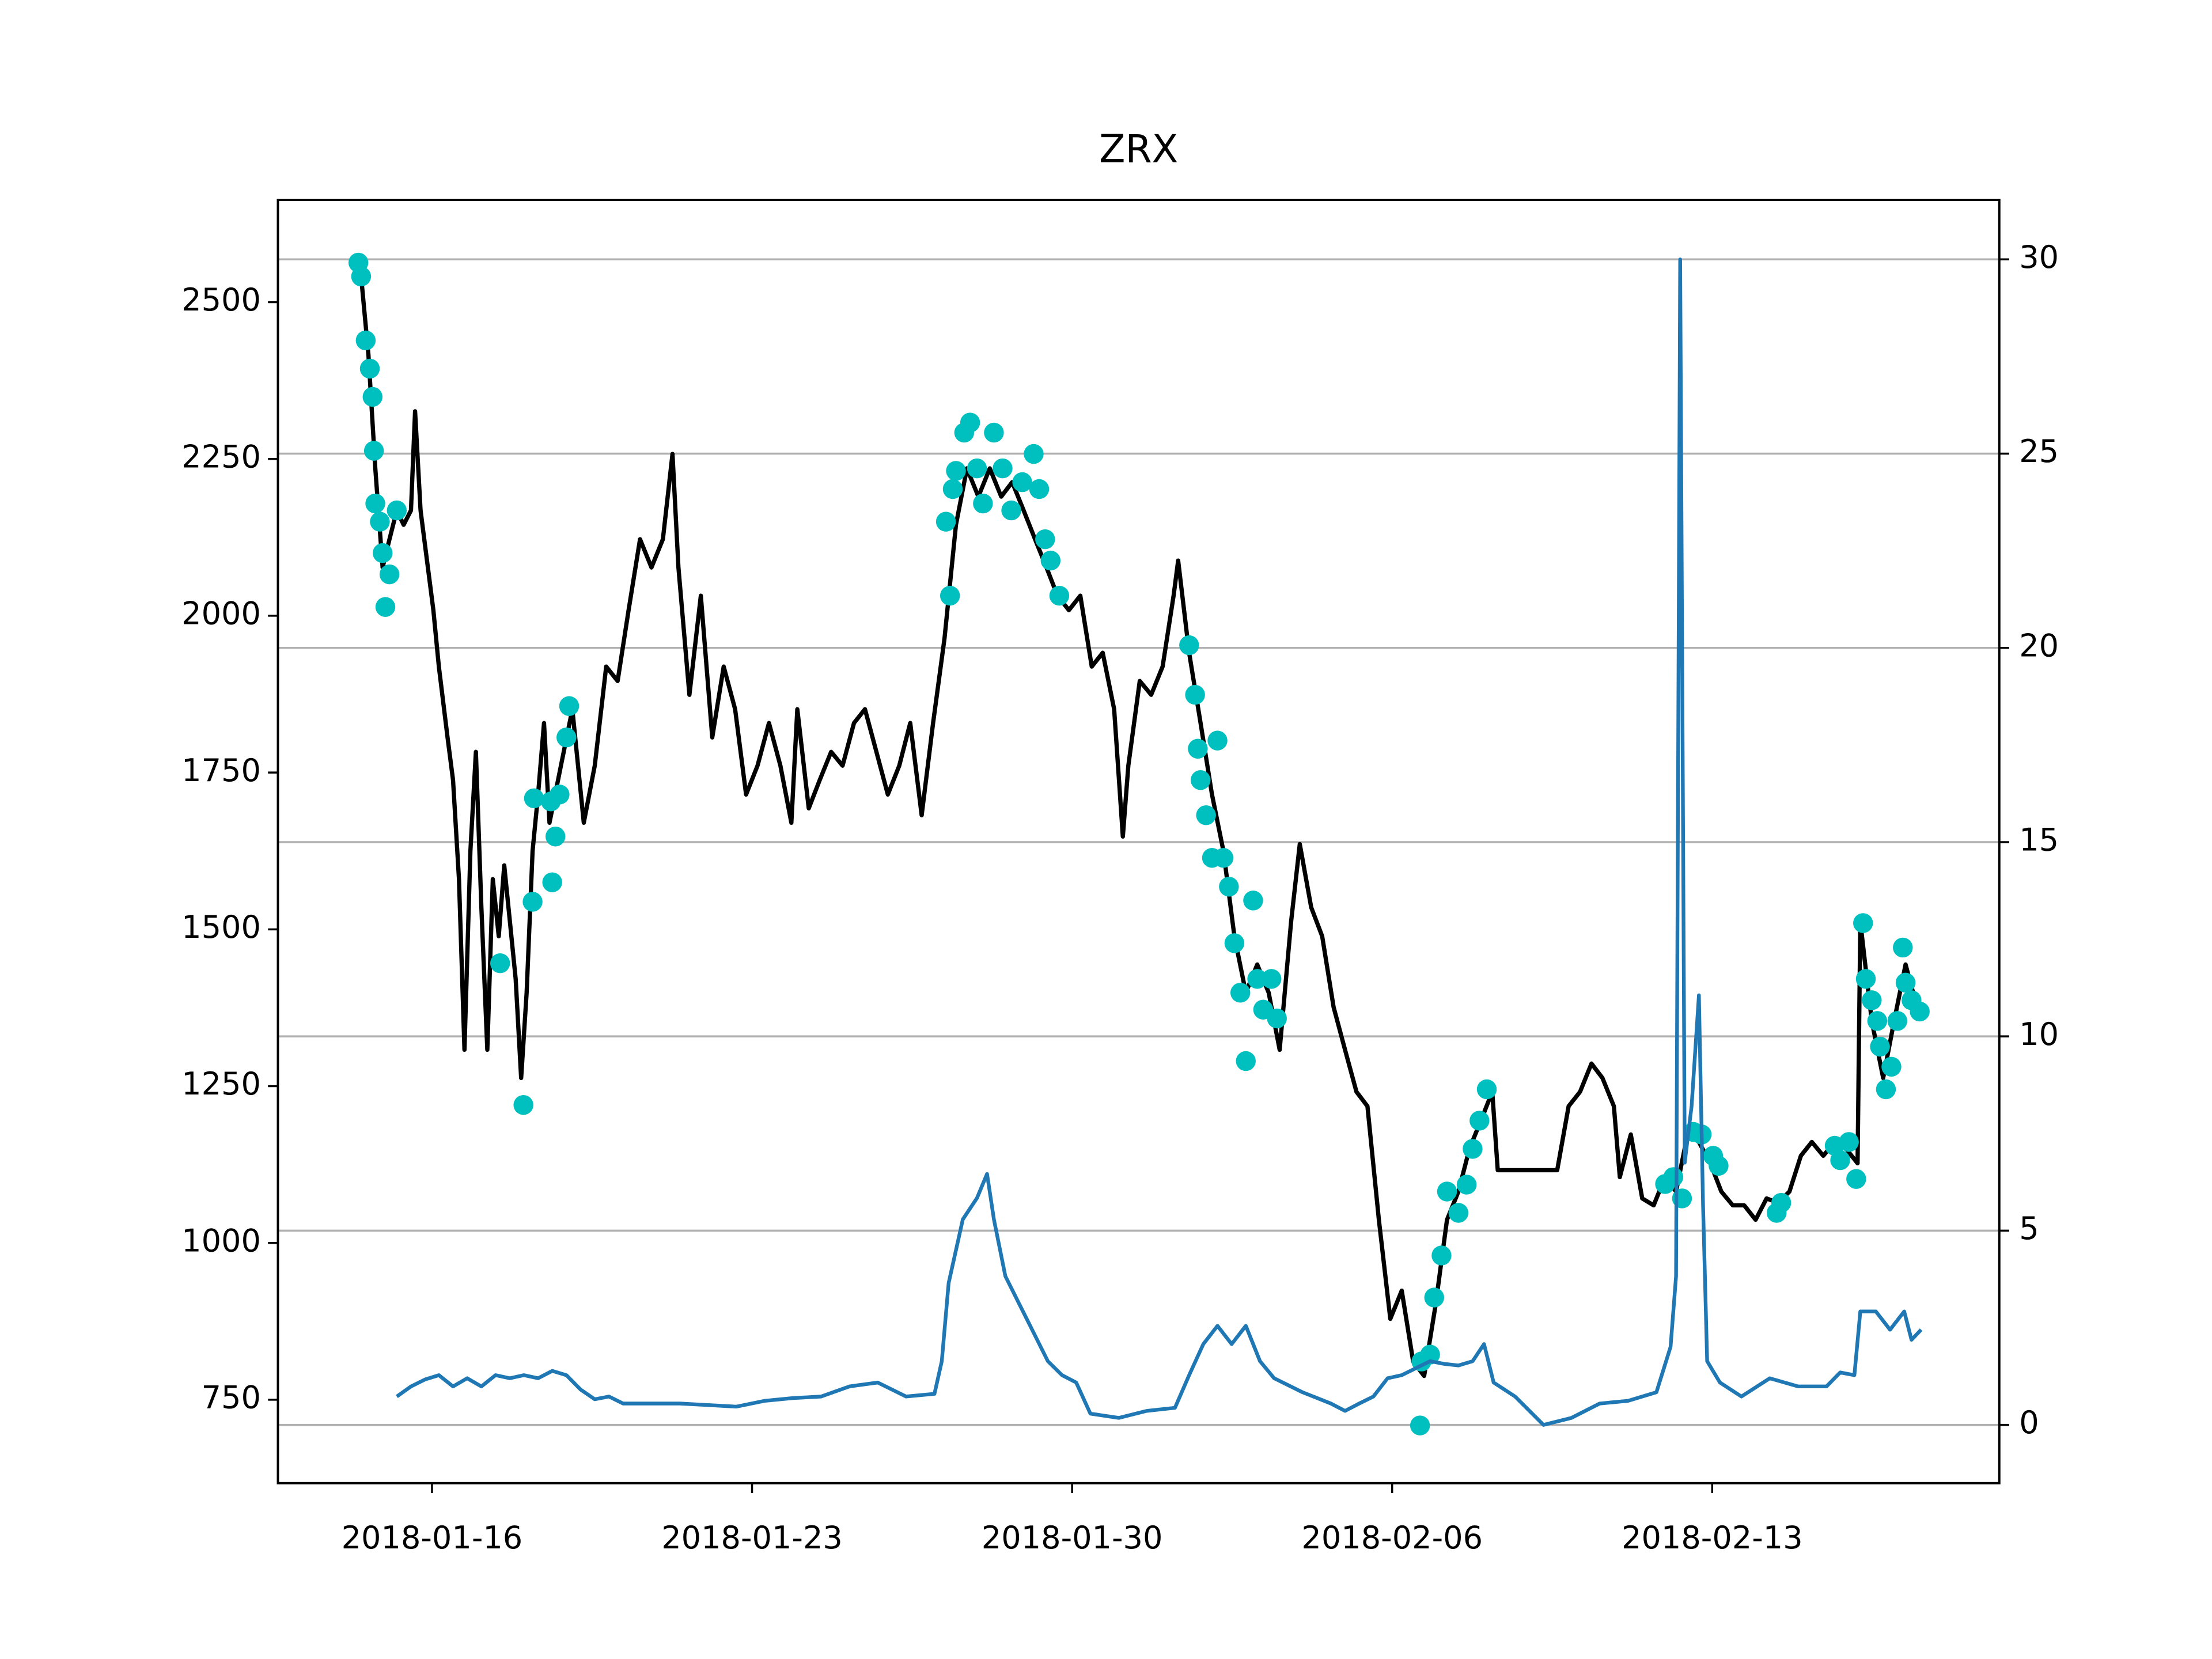 Image resolution: width=2212 pixels, height=1659 pixels. What do you see at coordinates (221, 300) in the screenshot?
I see `y-tick-label: 2500` at bounding box center [221, 300].